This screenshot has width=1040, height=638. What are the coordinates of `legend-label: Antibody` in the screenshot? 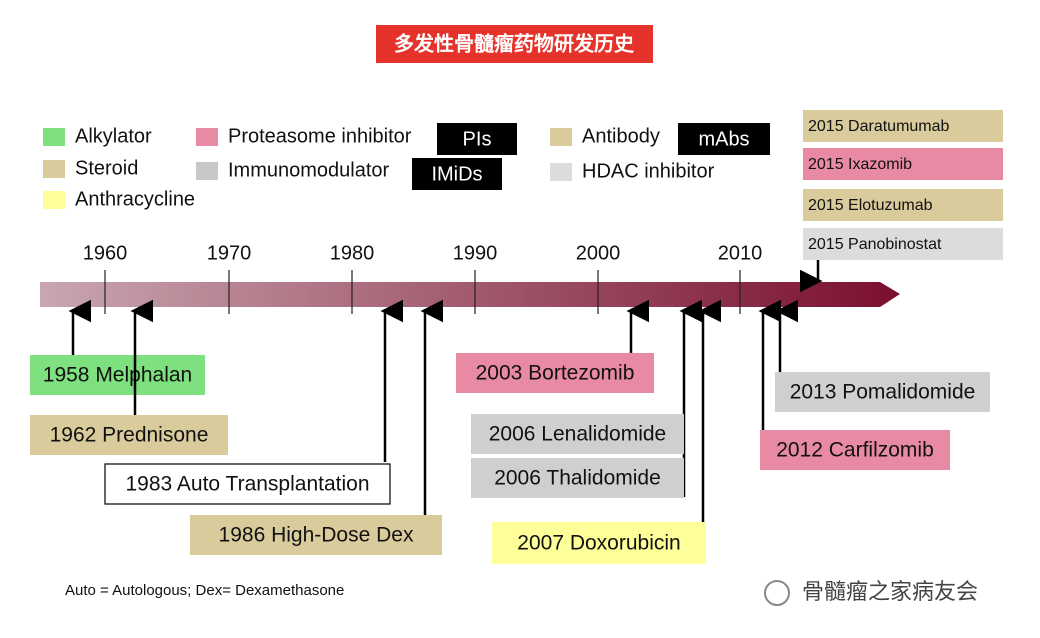 It's located at (621, 136).